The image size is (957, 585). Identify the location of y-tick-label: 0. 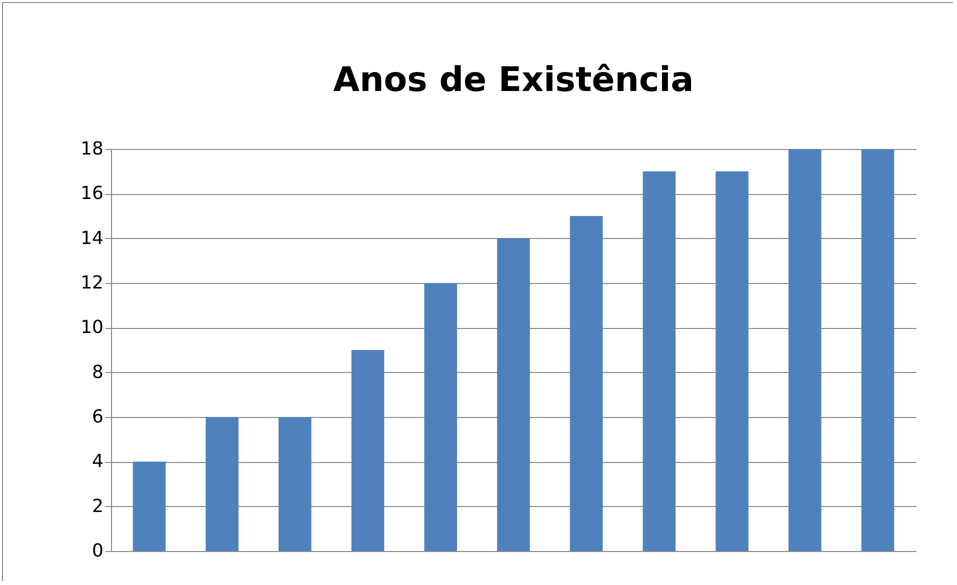
(98, 551).